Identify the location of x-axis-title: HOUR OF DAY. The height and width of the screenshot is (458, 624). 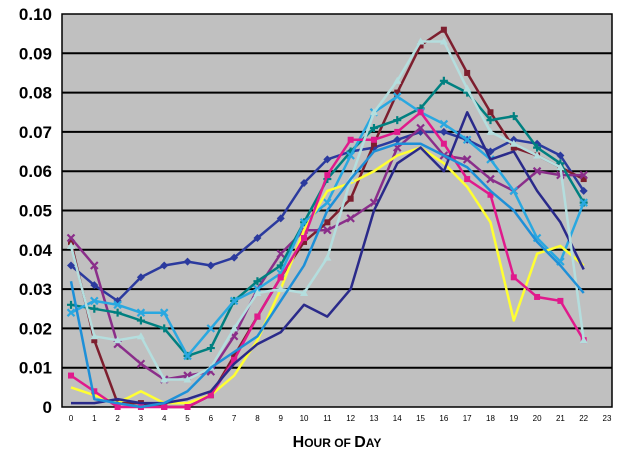
(337, 442).